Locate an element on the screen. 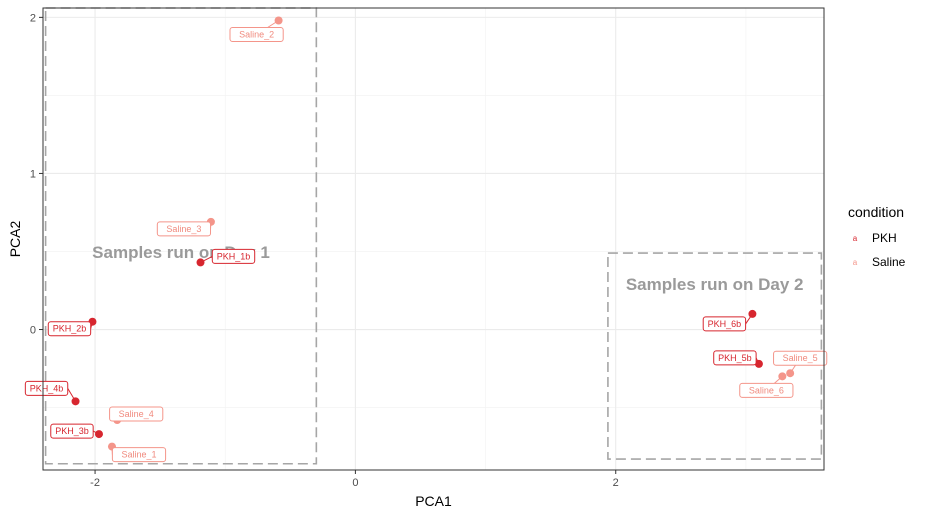 The image size is (928, 514). point-label: Saline_1 is located at coordinates (138, 455).